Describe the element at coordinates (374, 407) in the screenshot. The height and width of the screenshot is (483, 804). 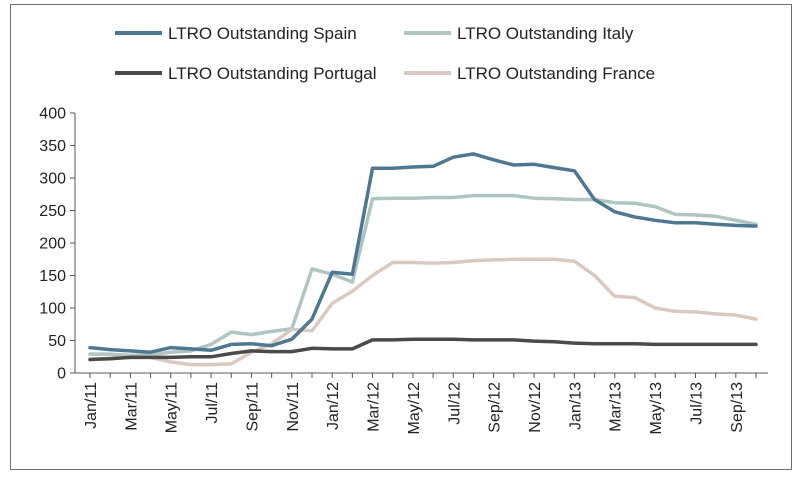
I see `x-tick-label: Mar/12` at that location.